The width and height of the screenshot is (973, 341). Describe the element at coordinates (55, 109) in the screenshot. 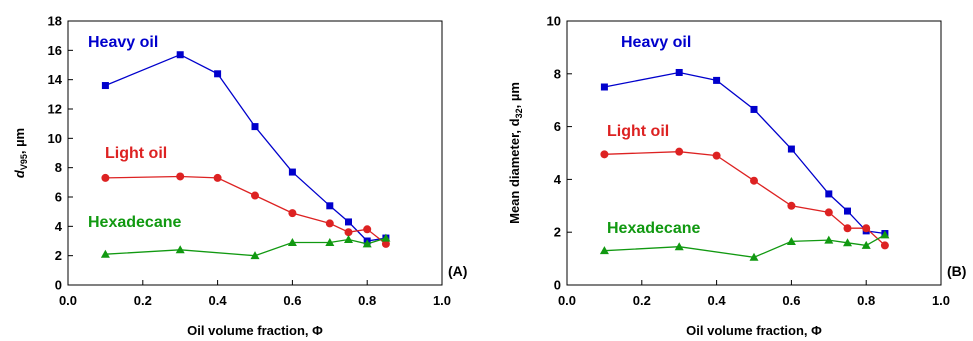

I see `y-tick-label: 12` at that location.